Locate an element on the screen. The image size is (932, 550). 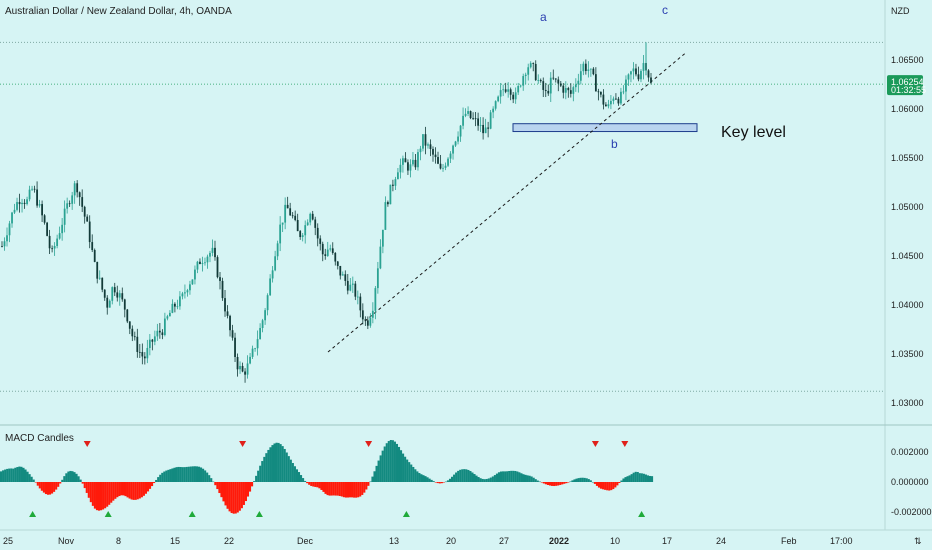
time-tick-label: Dec is located at coordinates (305, 541).